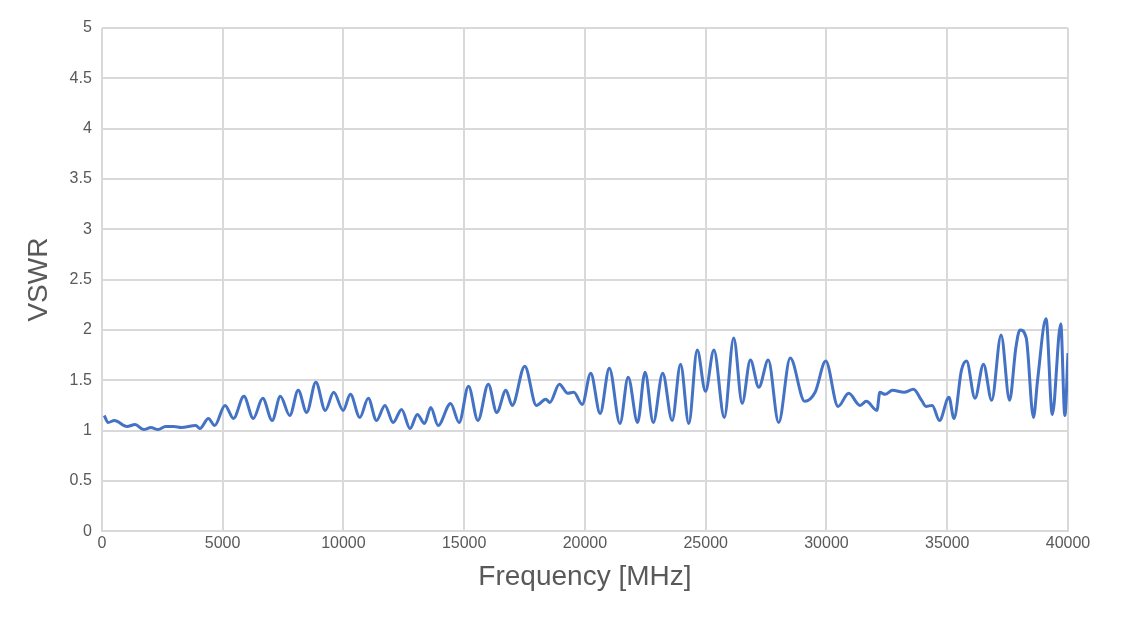 This screenshot has width=1129, height=628. What do you see at coordinates (80, 178) in the screenshot?
I see `y-tick-label: 3.5` at bounding box center [80, 178].